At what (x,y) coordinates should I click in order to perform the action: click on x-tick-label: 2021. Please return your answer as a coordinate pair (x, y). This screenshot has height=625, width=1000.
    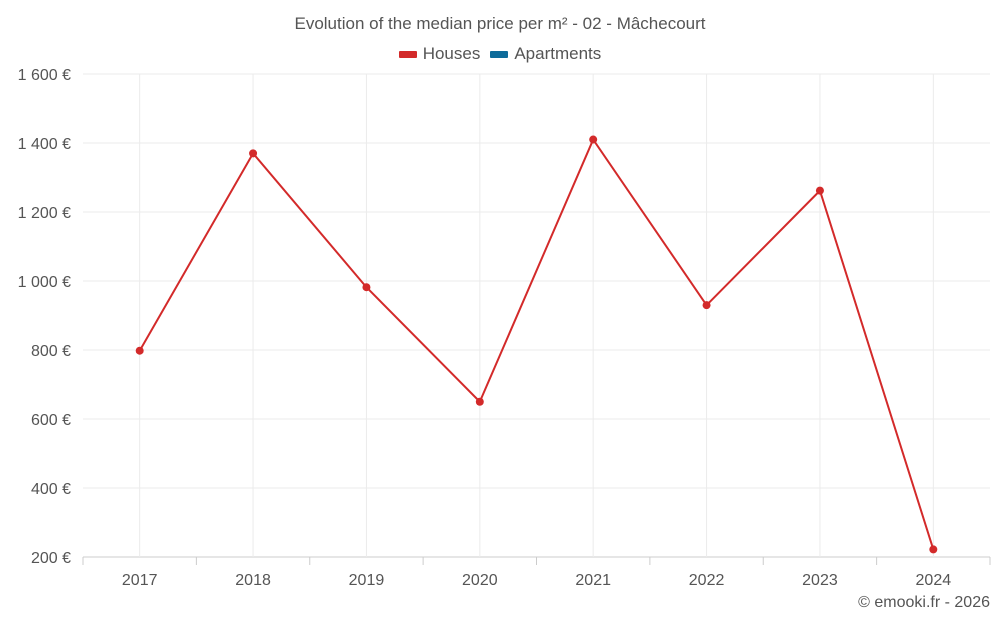
    Looking at the image, I should click on (593, 580).